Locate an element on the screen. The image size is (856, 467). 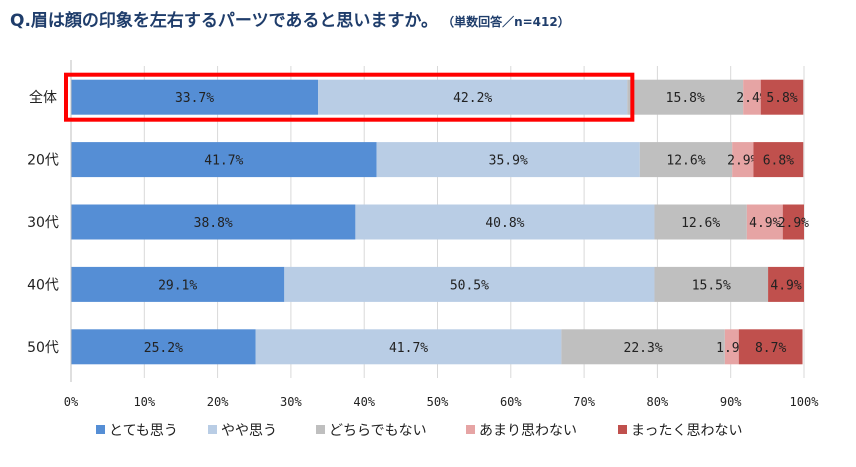
category-label: 40代 is located at coordinates (43, 285).